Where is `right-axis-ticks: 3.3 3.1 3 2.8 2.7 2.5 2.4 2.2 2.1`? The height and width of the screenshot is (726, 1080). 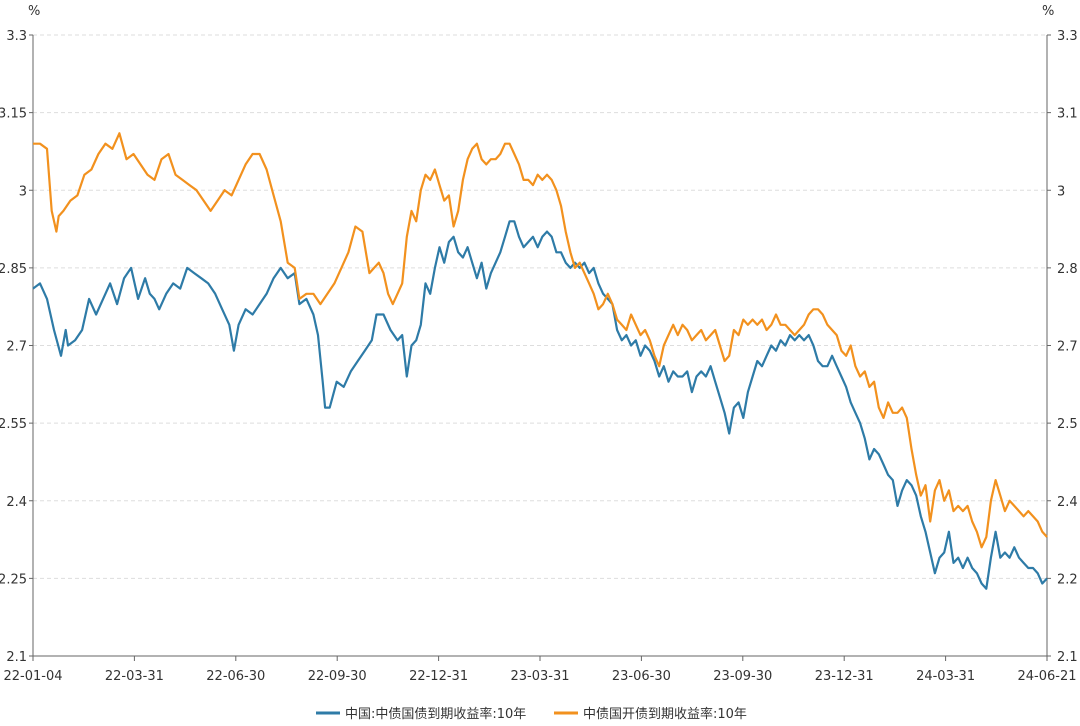
right-axis-ticks: 3.3 3.1 3 2.8 2.7 2.5 2.4 2.2 2.1 is located at coordinates (1062, 347).